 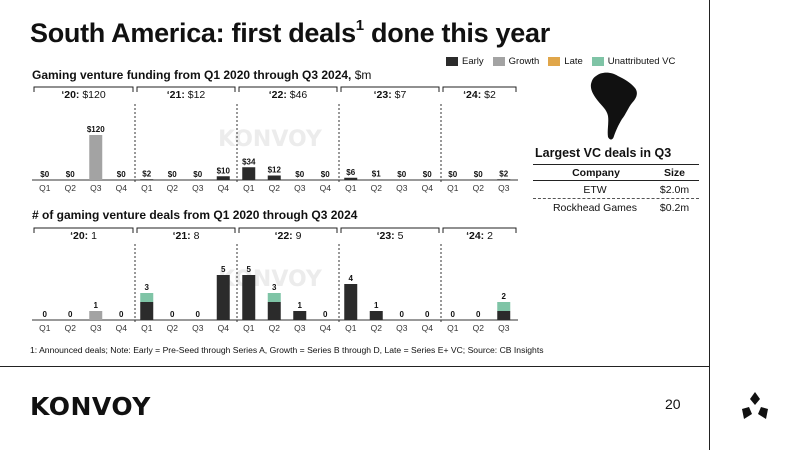 I want to click on largest-deals-col-company: Company, so click(x=596, y=173).